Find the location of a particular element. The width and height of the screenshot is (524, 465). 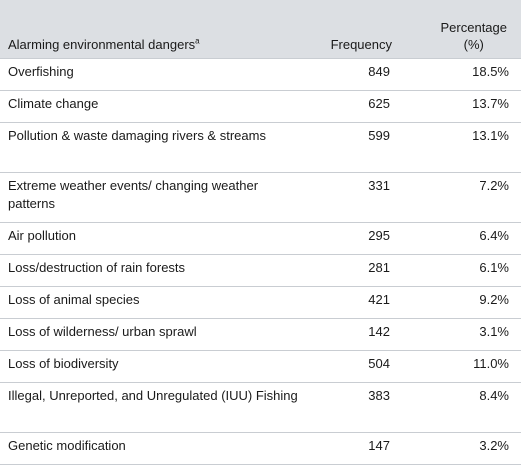

frequency-cell: 147 is located at coordinates (379, 445).